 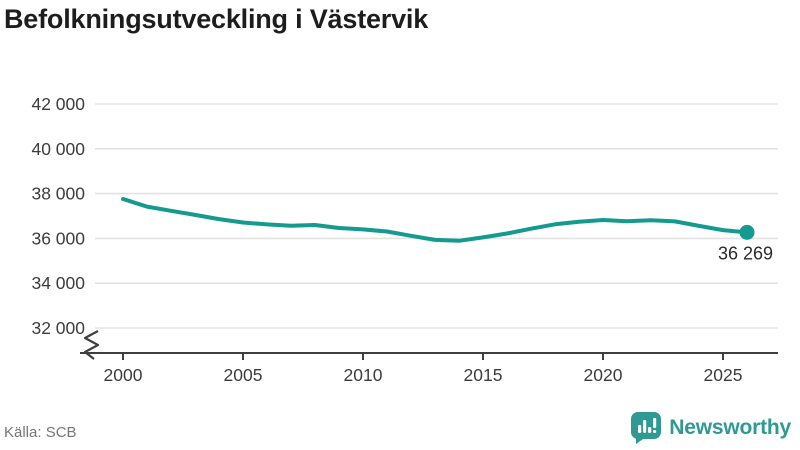 What do you see at coordinates (58, 238) in the screenshot?
I see `y-tick-label: 36 000` at bounding box center [58, 238].